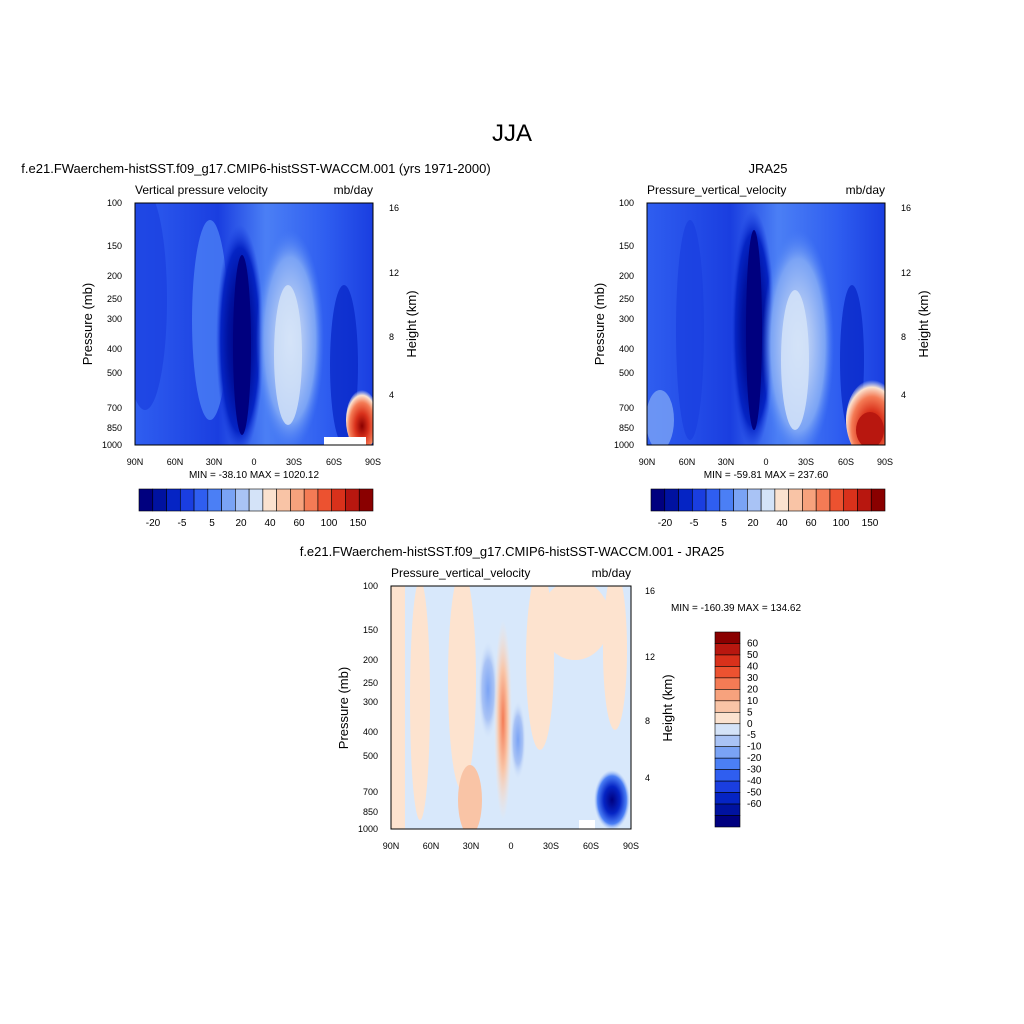  I want to click on colorbar-label: -50, so click(754, 793).